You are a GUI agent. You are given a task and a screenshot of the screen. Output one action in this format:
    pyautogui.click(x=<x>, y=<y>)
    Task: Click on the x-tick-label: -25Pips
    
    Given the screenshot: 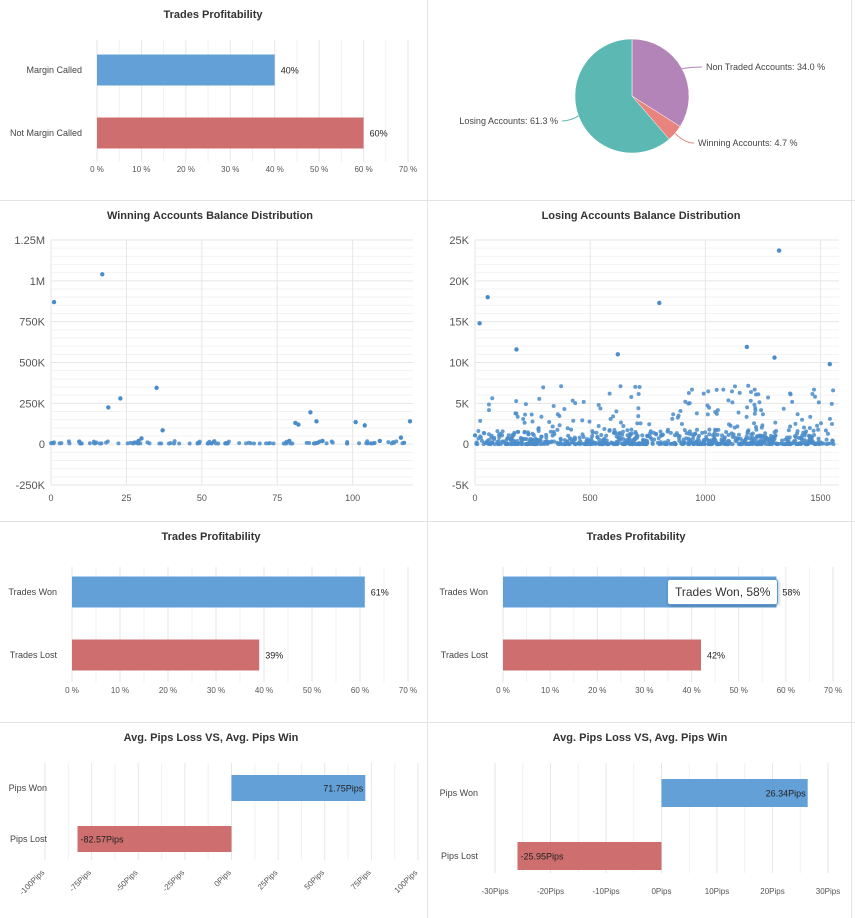 What is the action you would take?
    pyautogui.click(x=174, y=881)
    